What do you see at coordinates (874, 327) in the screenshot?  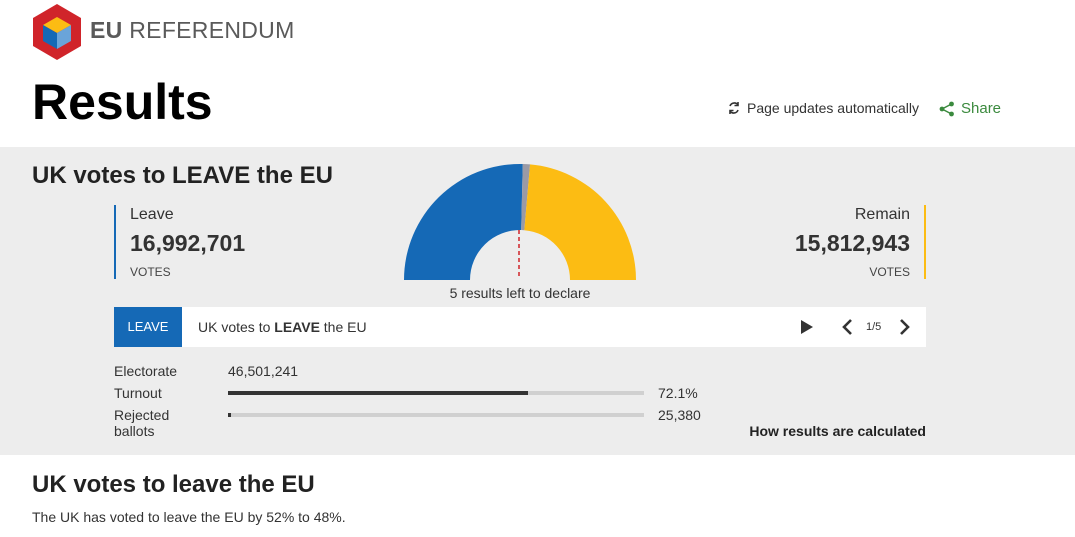 I see `ticker-pager: 1/5` at bounding box center [874, 327].